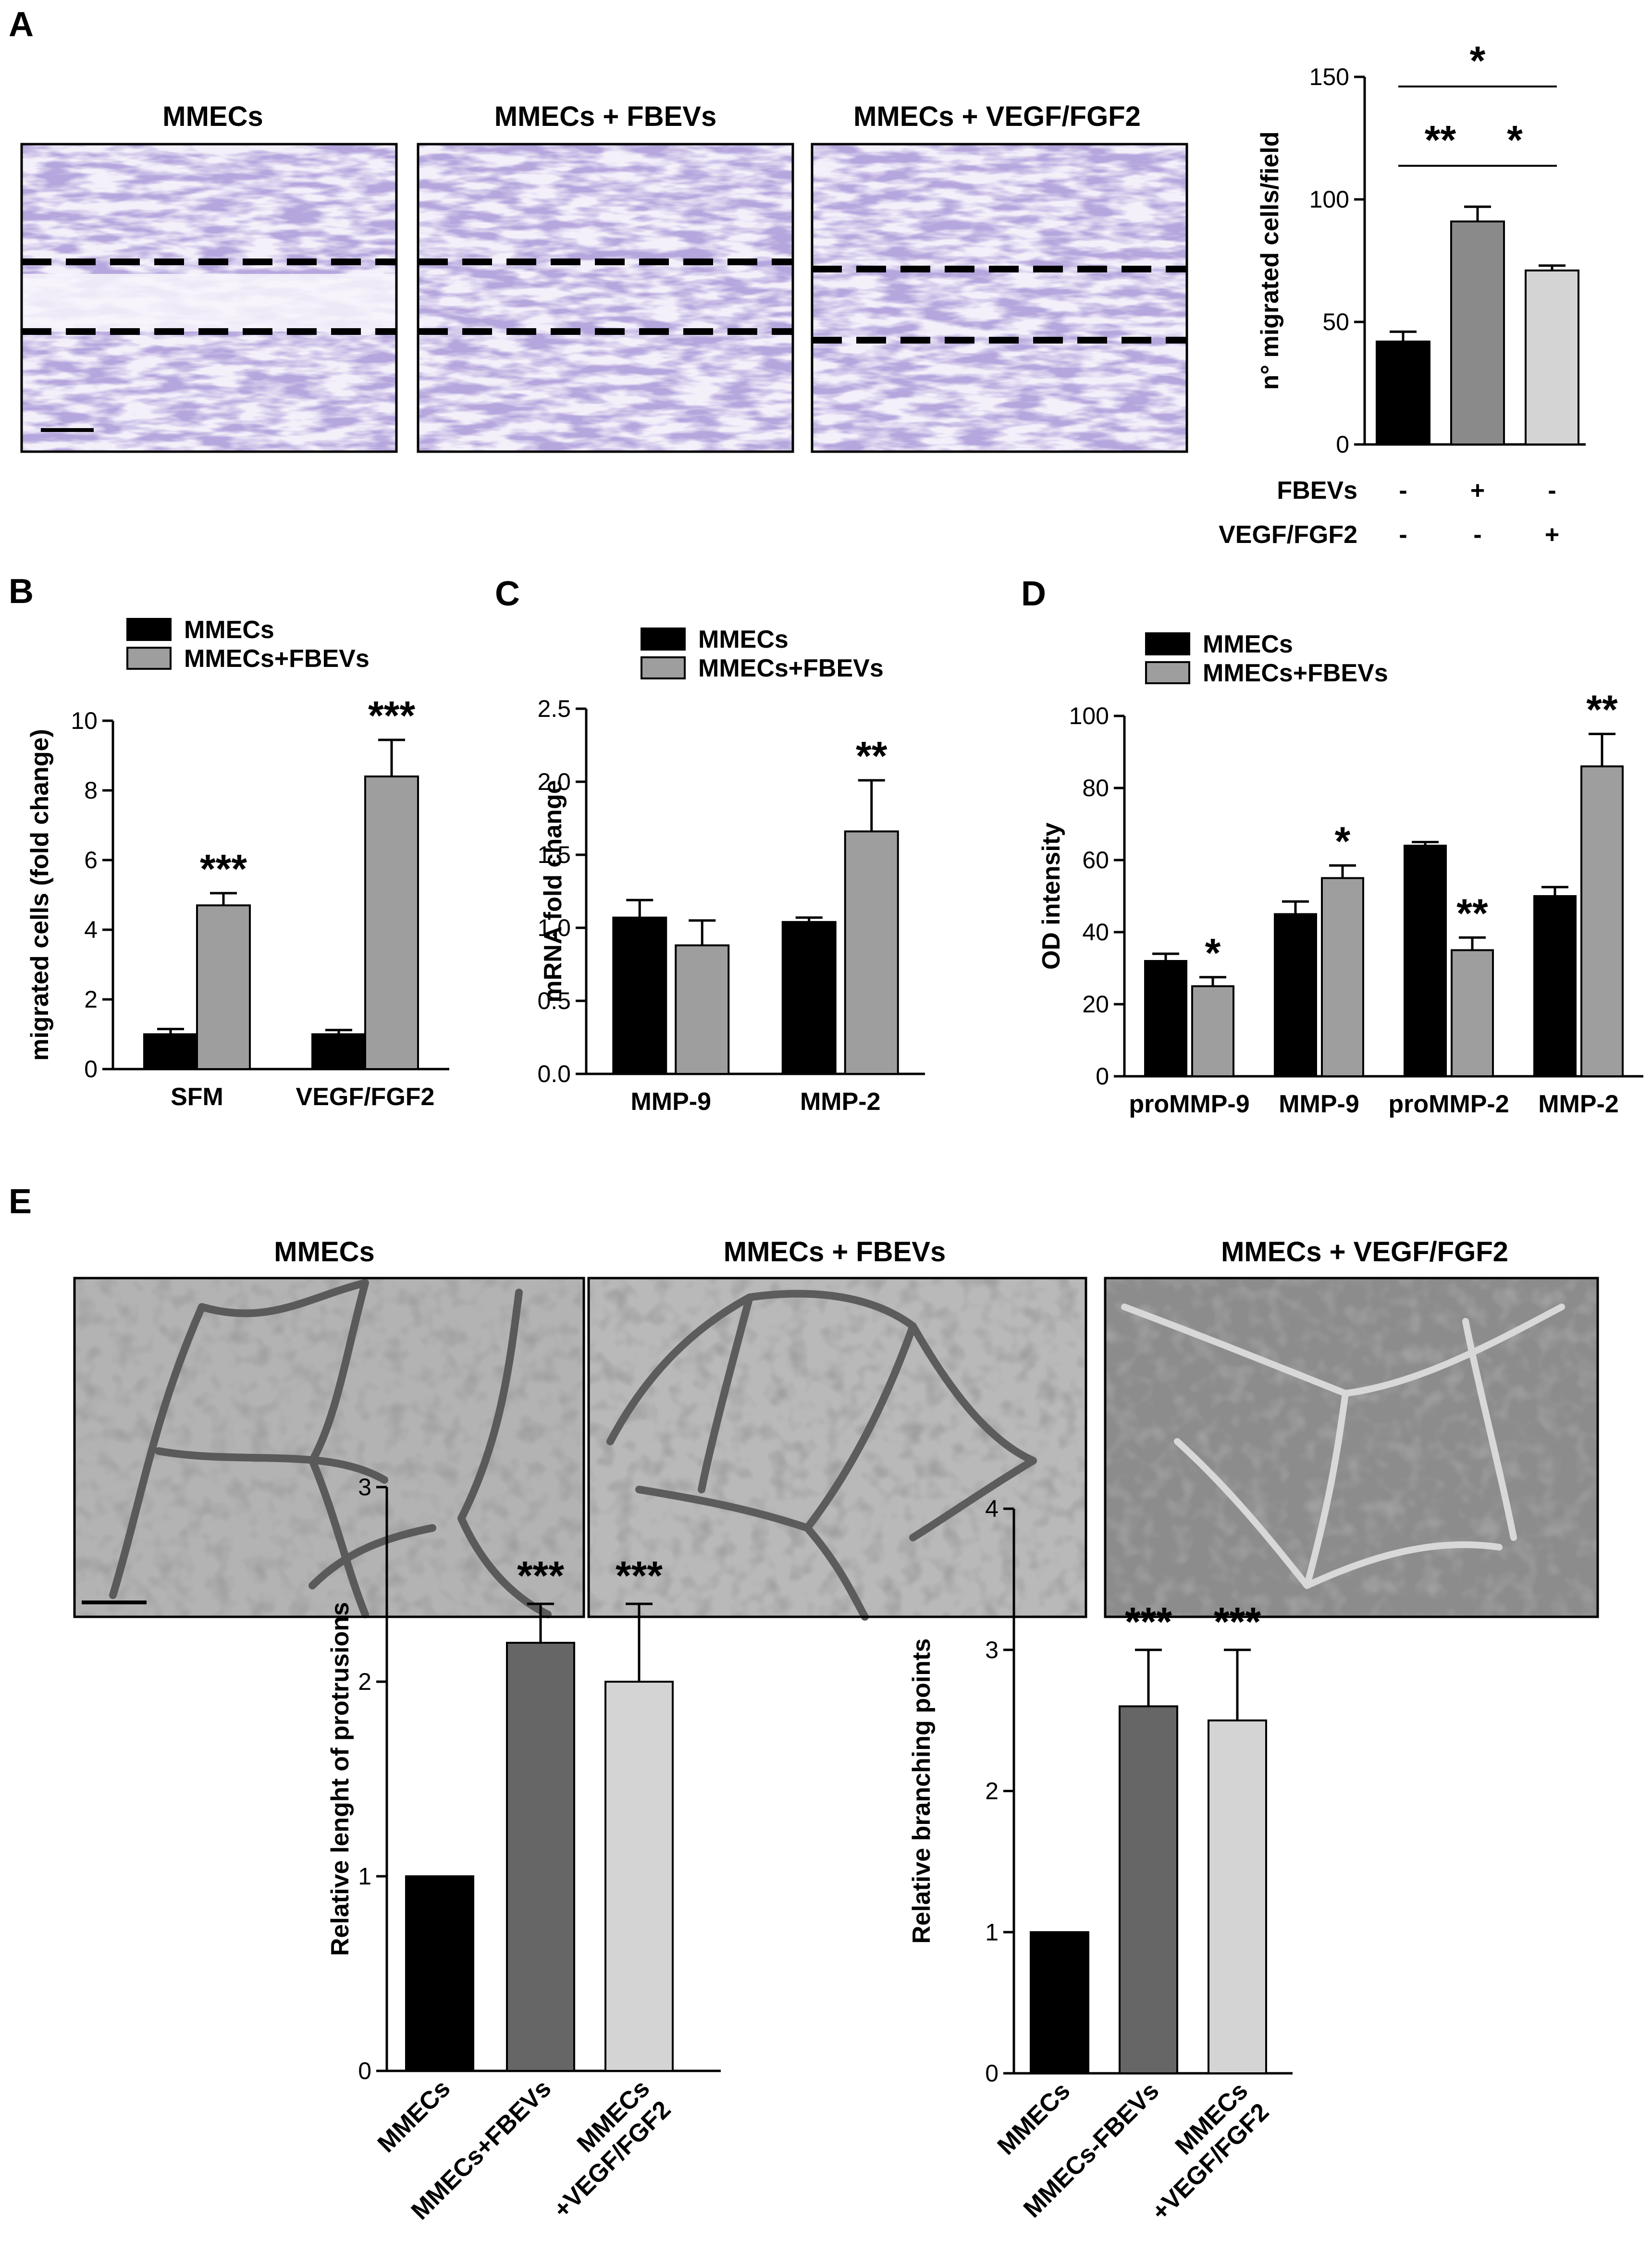 The width and height of the screenshot is (1652, 2265). Describe the element at coordinates (324, 1252) in the screenshot. I see `image-title-e-mmecs: MMECs` at that location.